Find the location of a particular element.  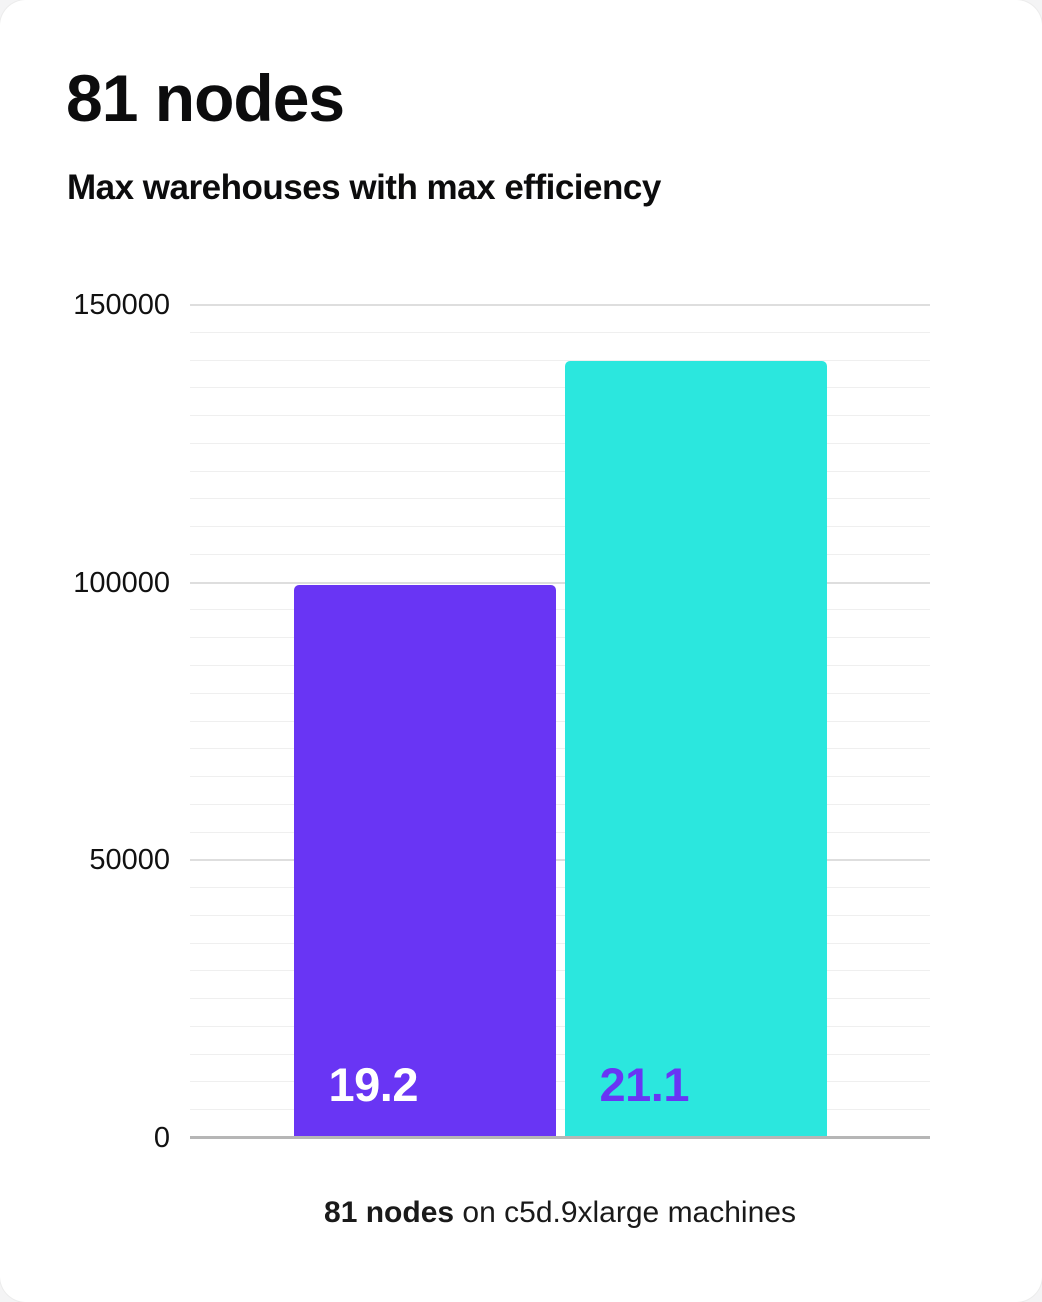

y-tick-label: 150000 is located at coordinates (121, 305).